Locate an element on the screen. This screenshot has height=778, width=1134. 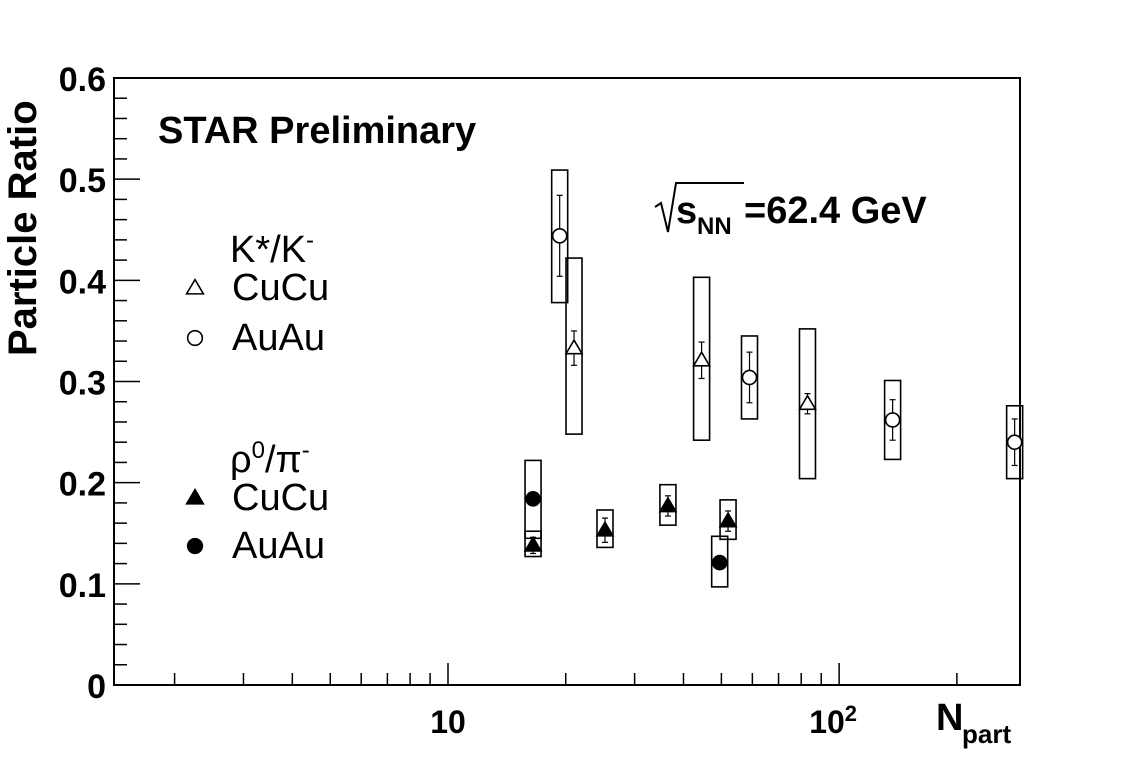
annotation-subscript: NN is located at coordinates (714, 226).